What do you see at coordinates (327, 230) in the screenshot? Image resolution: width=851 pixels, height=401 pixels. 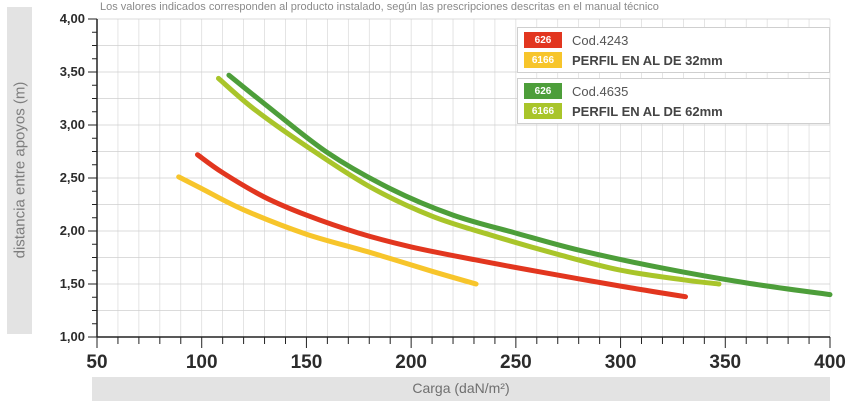 I see `series-line` at bounding box center [327, 230].